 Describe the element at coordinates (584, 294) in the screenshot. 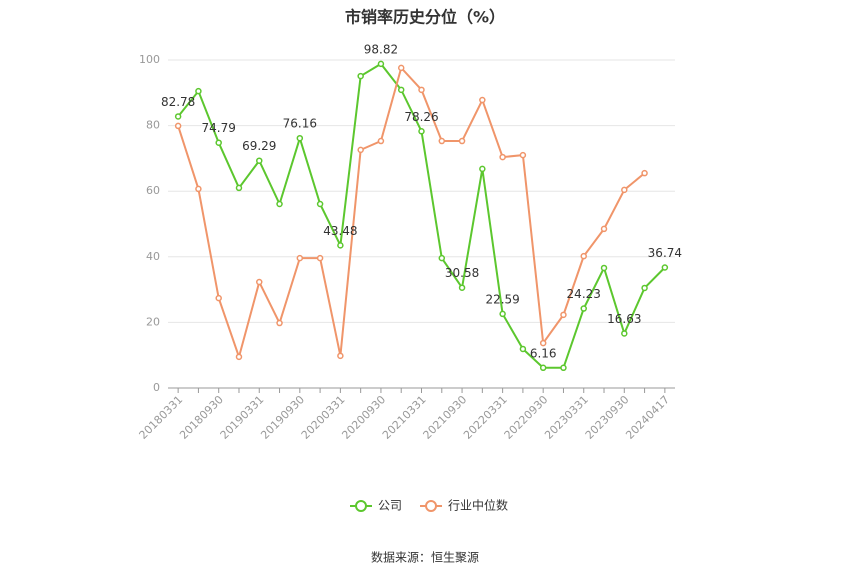

I see `data-label: 24.23` at that location.